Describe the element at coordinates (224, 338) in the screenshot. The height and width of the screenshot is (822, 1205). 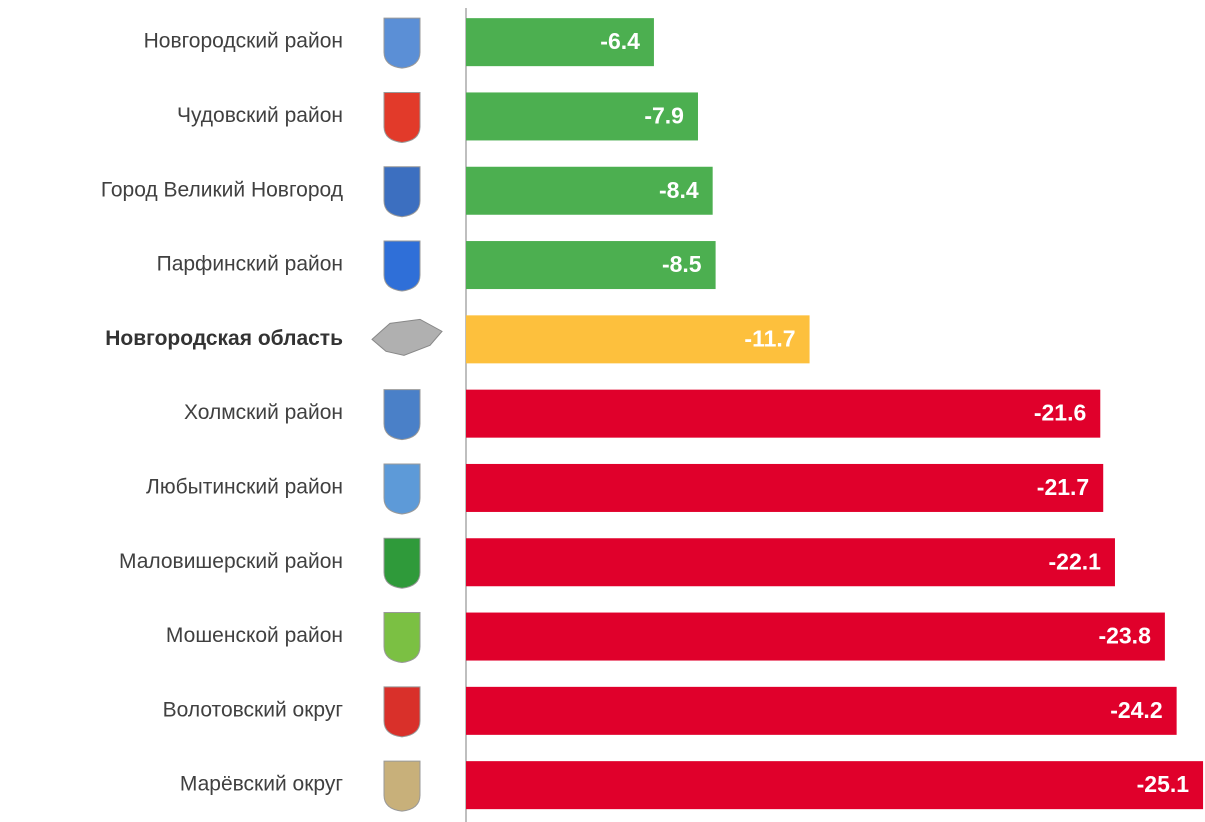
I see `category-label: Новгородская область` at that location.